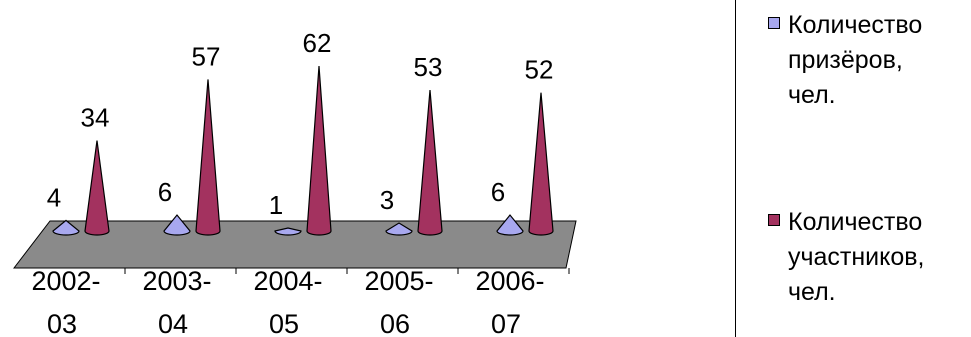 Image resolution: width=971 pixels, height=337 pixels. I want to click on x-tick-label-2003-04-line1: 2003-, so click(176, 281).